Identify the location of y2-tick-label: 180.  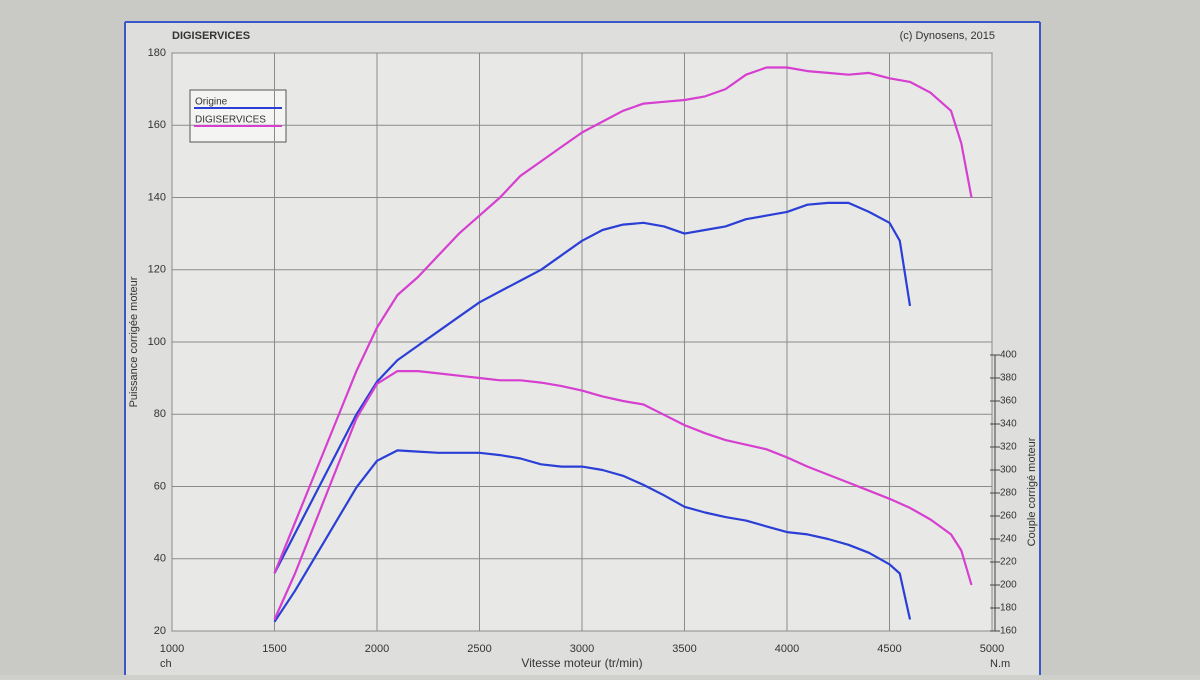
(1008, 608).